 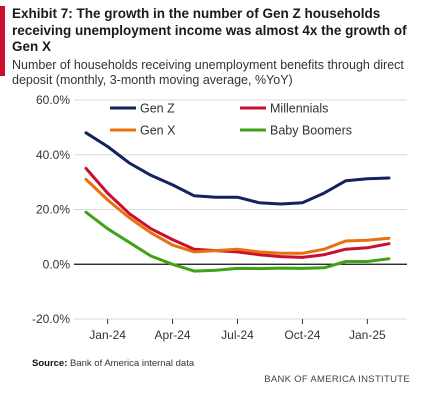 What do you see at coordinates (50, 363) in the screenshot?
I see `source-label: Source:` at bounding box center [50, 363].